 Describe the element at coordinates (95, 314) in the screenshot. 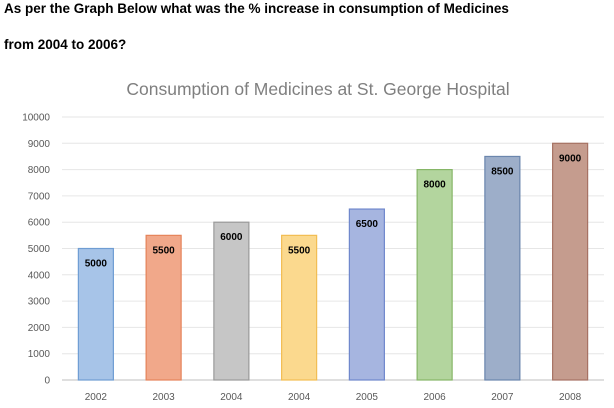

I see `bar-2002` at that location.